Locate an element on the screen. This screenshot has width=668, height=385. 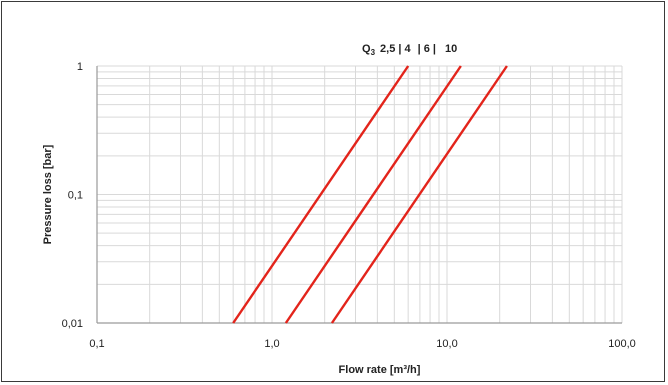
x-tick-label: 1,0 is located at coordinates (271, 344).